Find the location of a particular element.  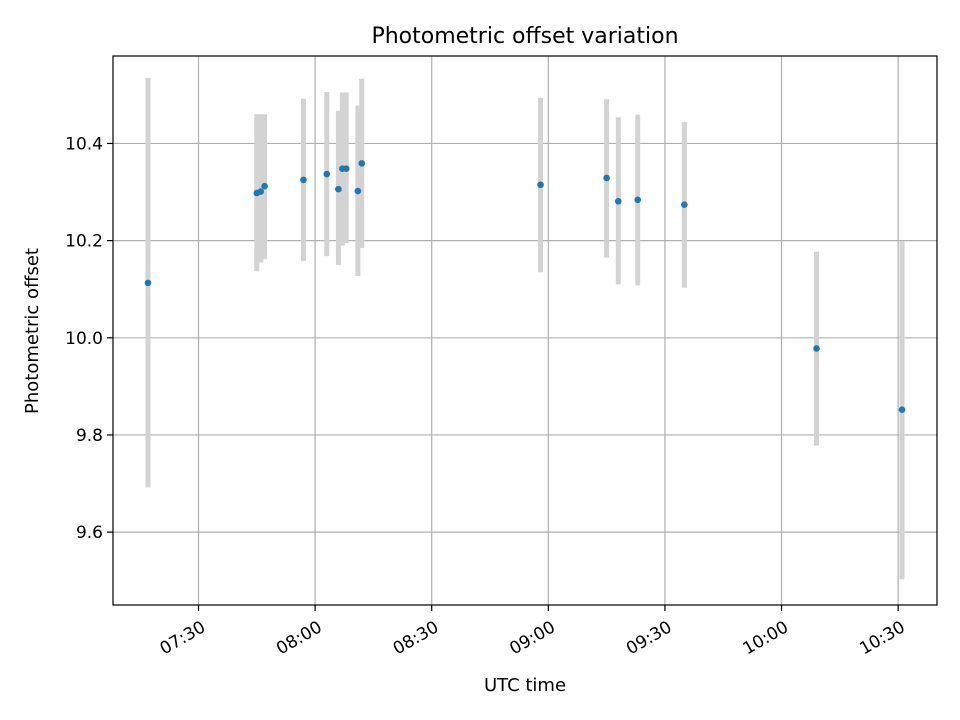

y-tick-label: 10.0 is located at coordinates (84, 339).